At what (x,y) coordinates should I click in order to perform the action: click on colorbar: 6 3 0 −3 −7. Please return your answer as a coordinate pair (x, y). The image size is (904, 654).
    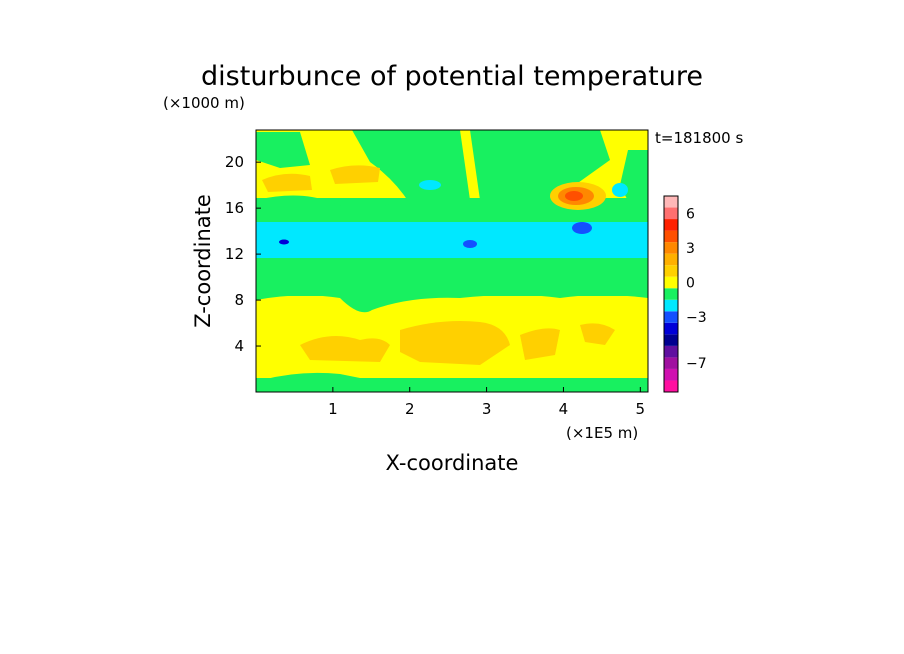
    Looking at the image, I should click on (685, 294).